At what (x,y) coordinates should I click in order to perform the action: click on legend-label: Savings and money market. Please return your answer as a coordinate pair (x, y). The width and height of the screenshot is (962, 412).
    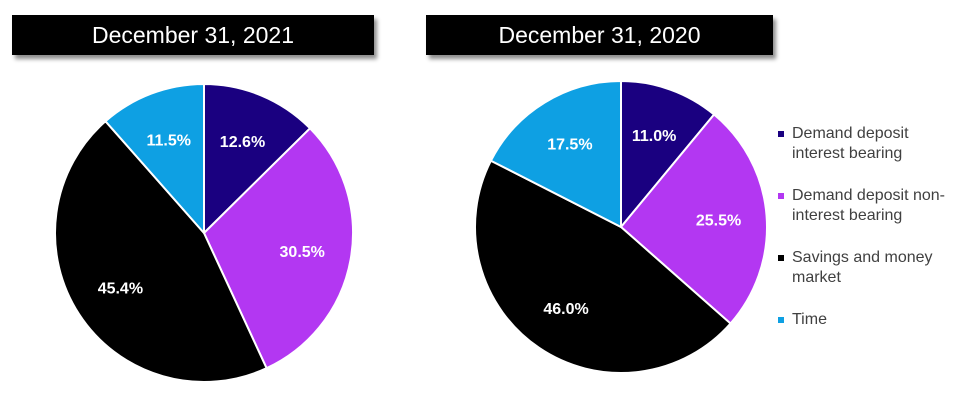
    Looking at the image, I should click on (862, 267).